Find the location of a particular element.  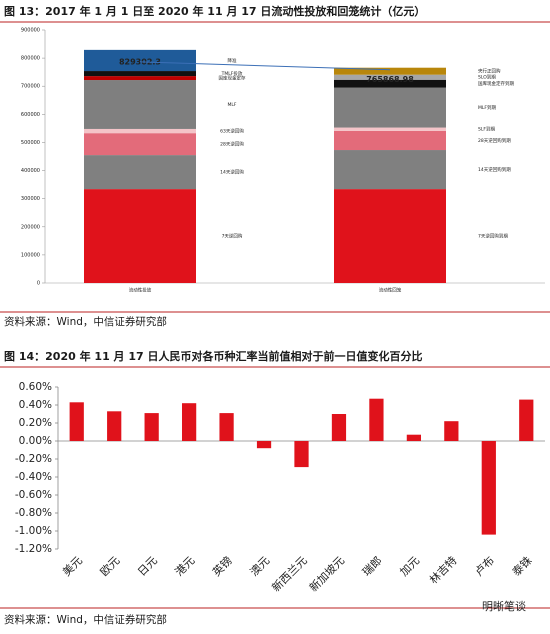

x-tick-label: 流动性投放 is located at coordinates (140, 290).